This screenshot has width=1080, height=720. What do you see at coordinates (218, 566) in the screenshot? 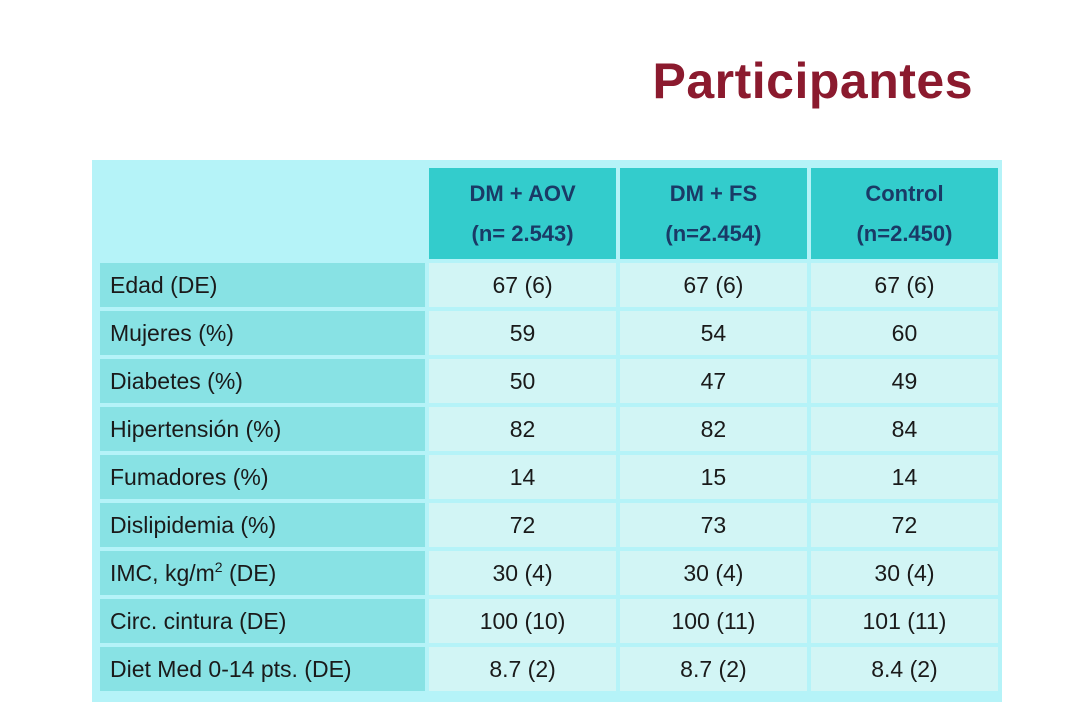
I see `row-label-superscript: 2` at bounding box center [218, 566].